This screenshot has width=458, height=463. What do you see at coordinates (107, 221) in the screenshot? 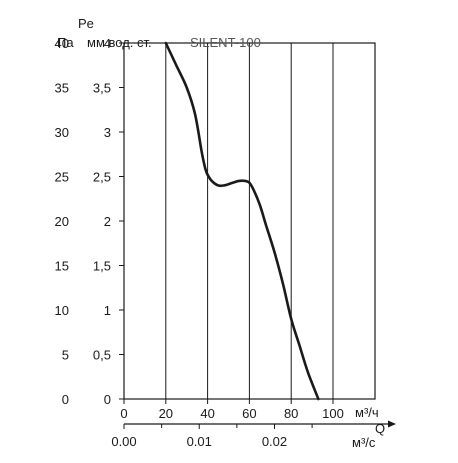
I see `y-tick-label-mm: 2` at bounding box center [107, 221].